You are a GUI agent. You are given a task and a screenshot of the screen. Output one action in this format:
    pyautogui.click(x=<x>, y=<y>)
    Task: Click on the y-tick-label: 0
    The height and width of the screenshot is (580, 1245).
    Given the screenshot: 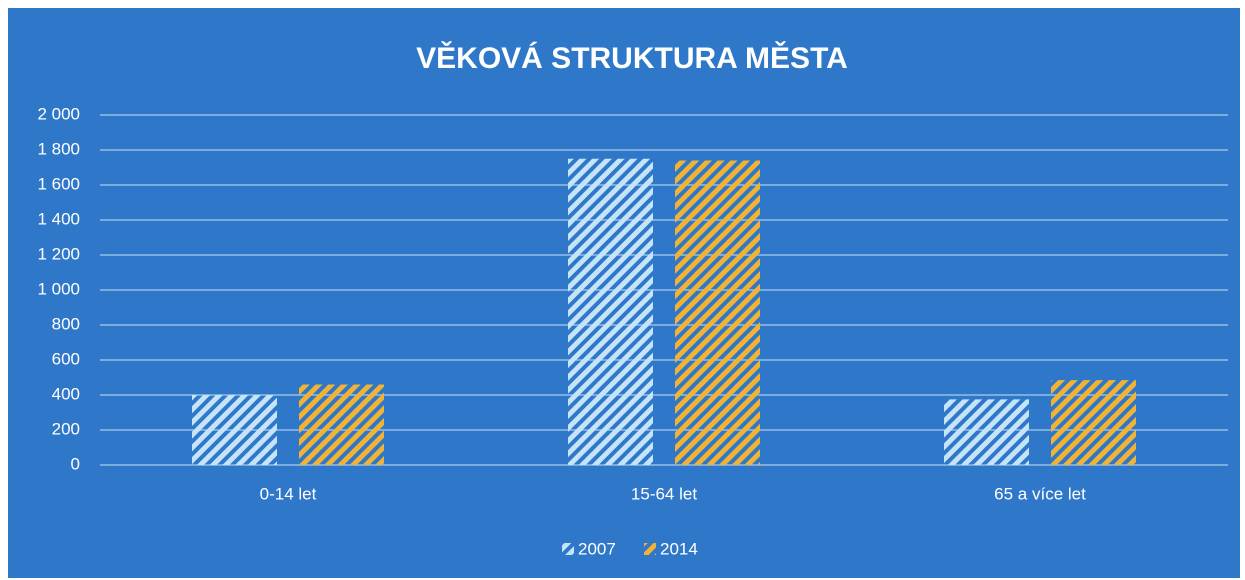 What is the action you would take?
    pyautogui.click(x=75, y=463)
    